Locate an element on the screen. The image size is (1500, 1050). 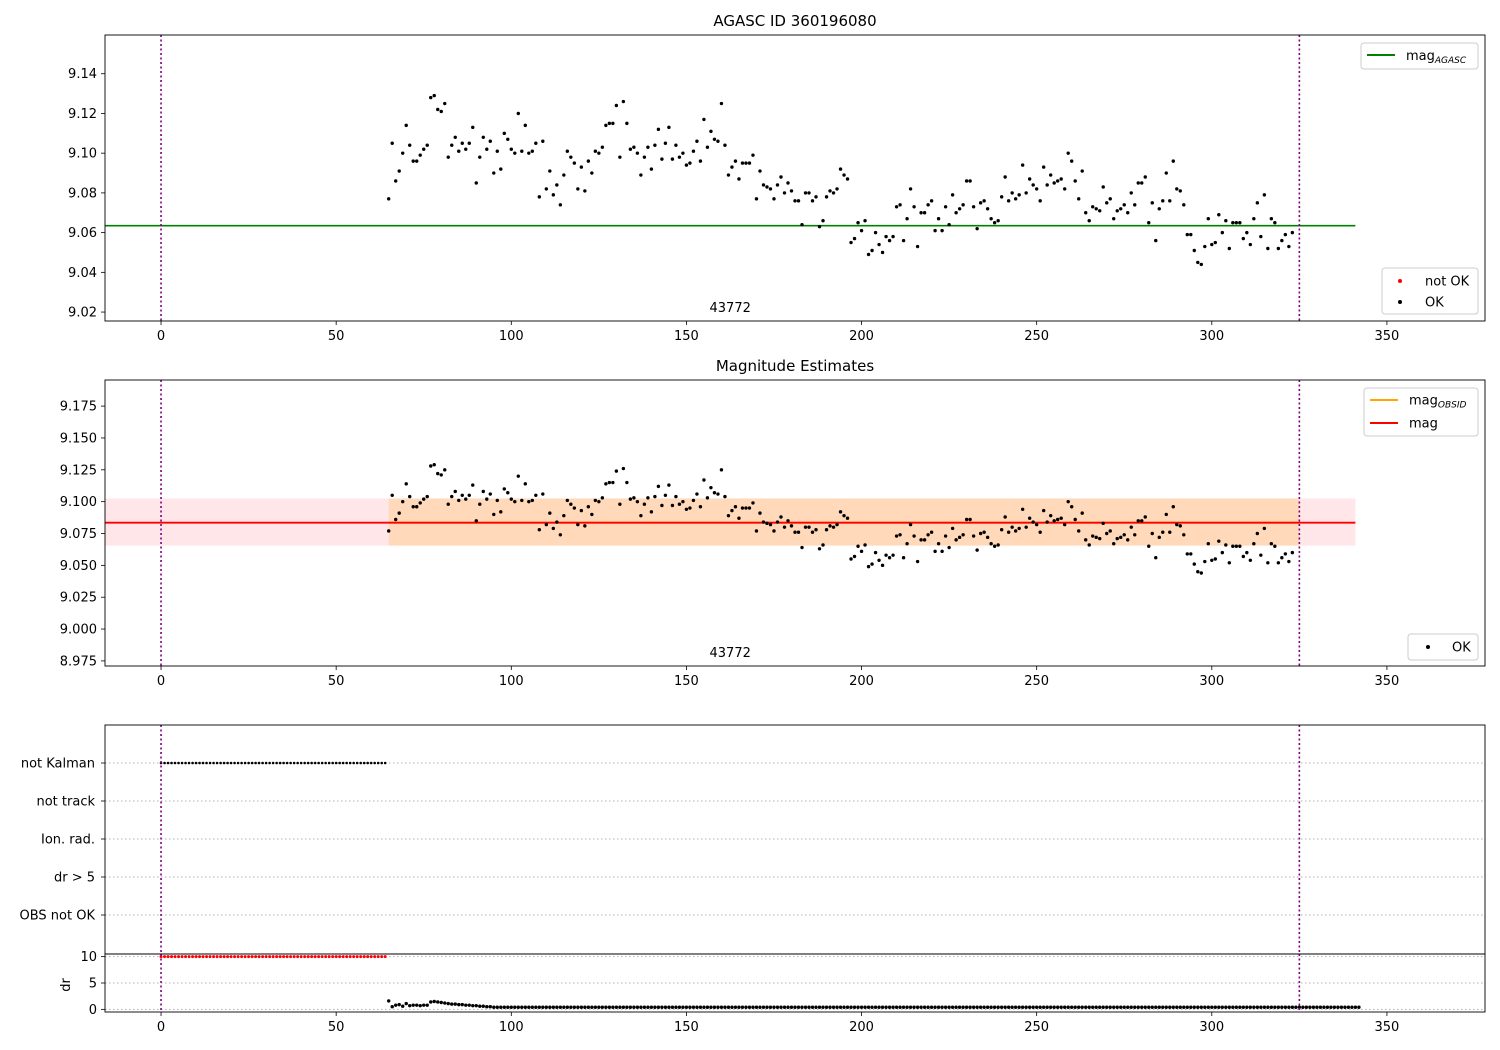
x-tick-label: 0 is located at coordinates (161, 681).